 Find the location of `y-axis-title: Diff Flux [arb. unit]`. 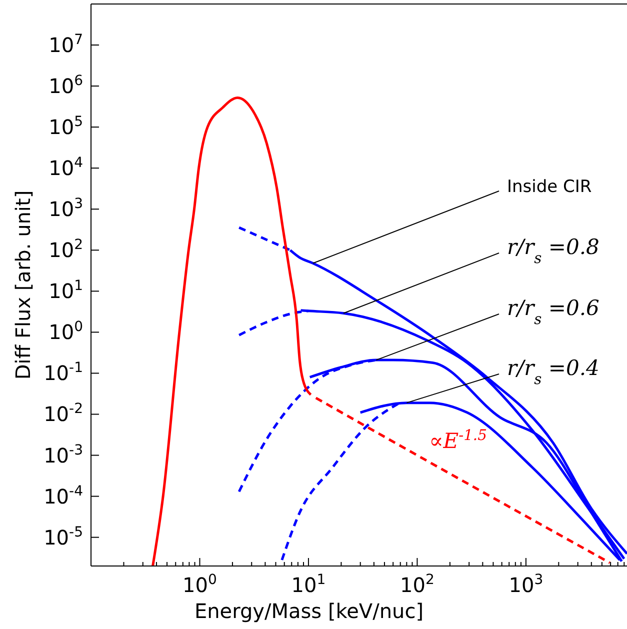

y-axis-title: Diff Flux [arb. unit] is located at coordinates (23, 285).